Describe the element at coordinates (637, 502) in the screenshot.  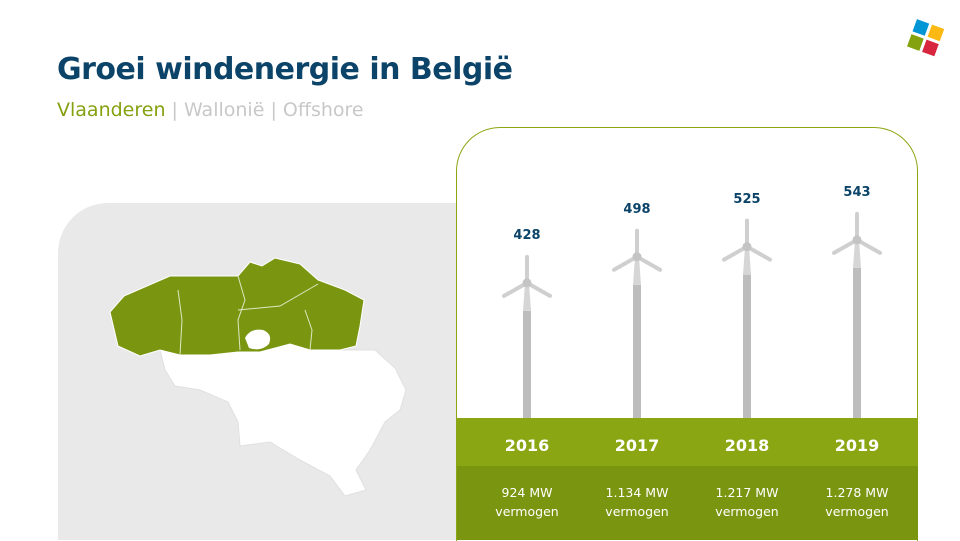
I see `capacity-label: 1.134 MW vermogen` at that location.